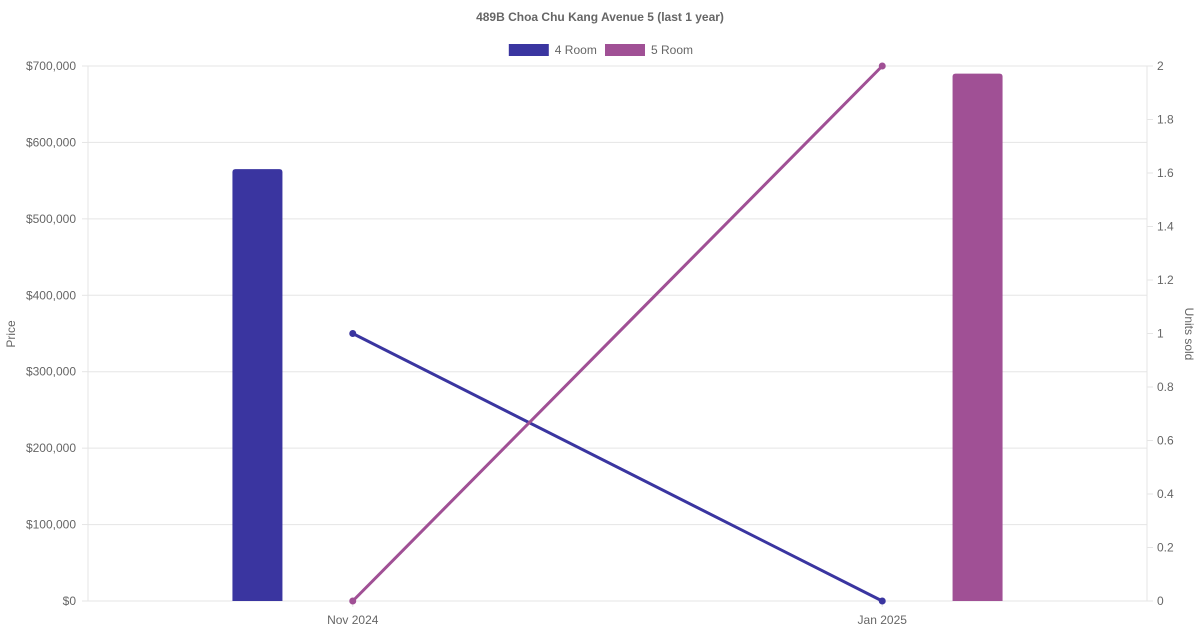  I want to click on y-right-axis-title: Units sold, so click(1189, 334).